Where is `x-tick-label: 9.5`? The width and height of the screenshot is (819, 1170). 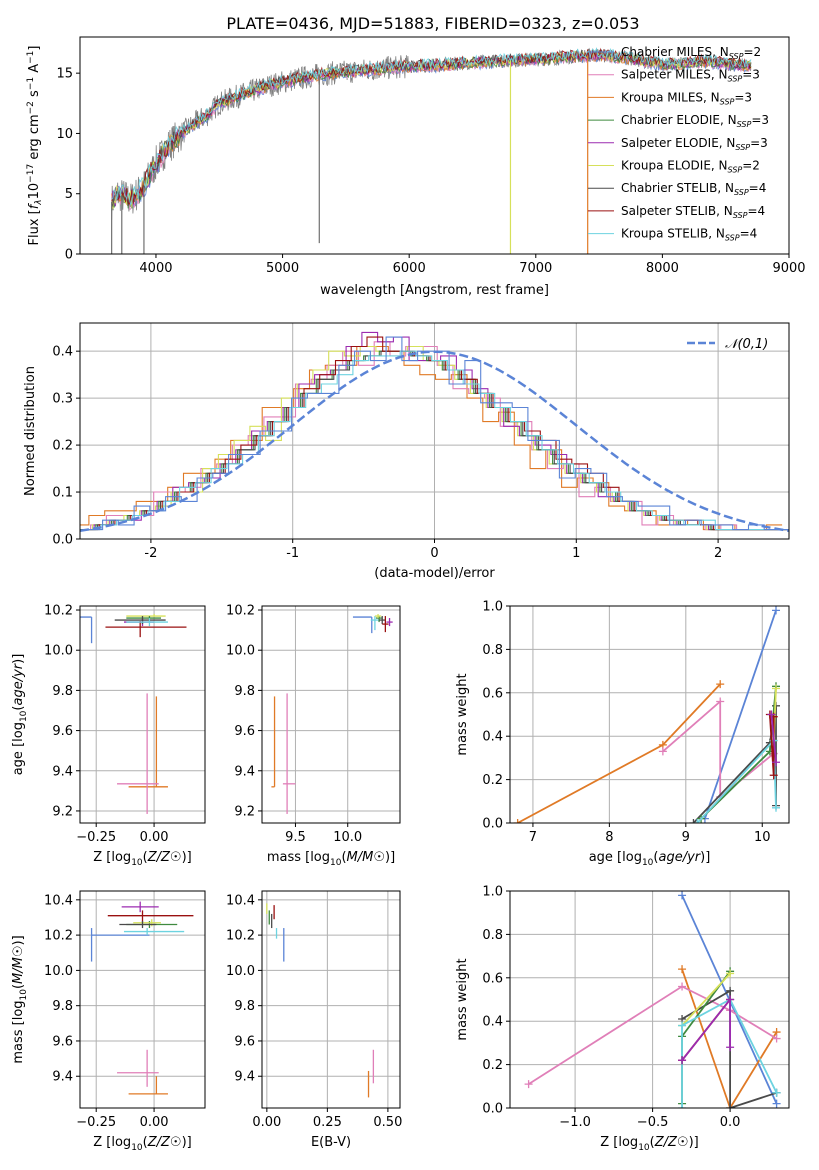
x-tick-label: 9.5 is located at coordinates (295, 837).